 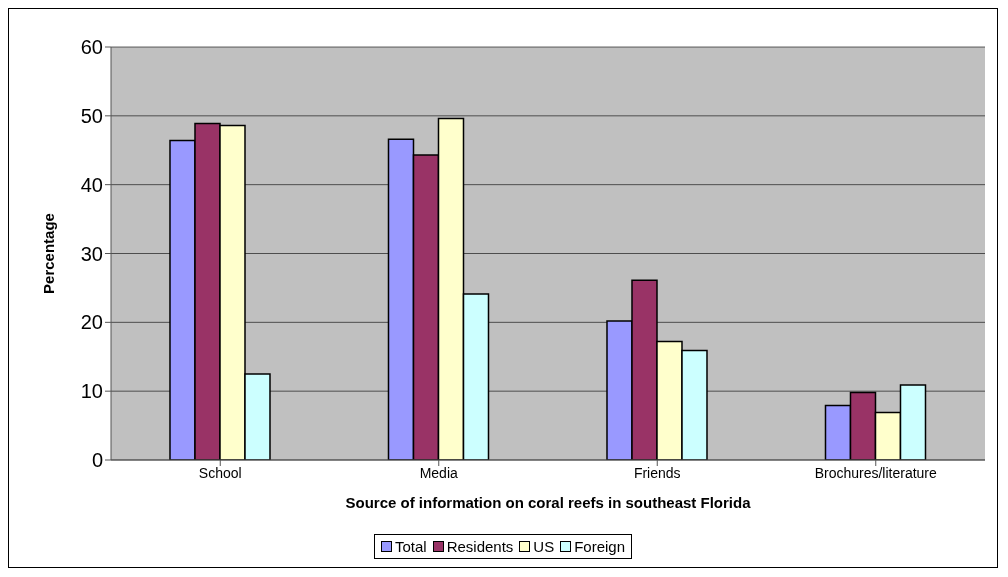 I want to click on legend-label: Total, so click(x=410, y=546).